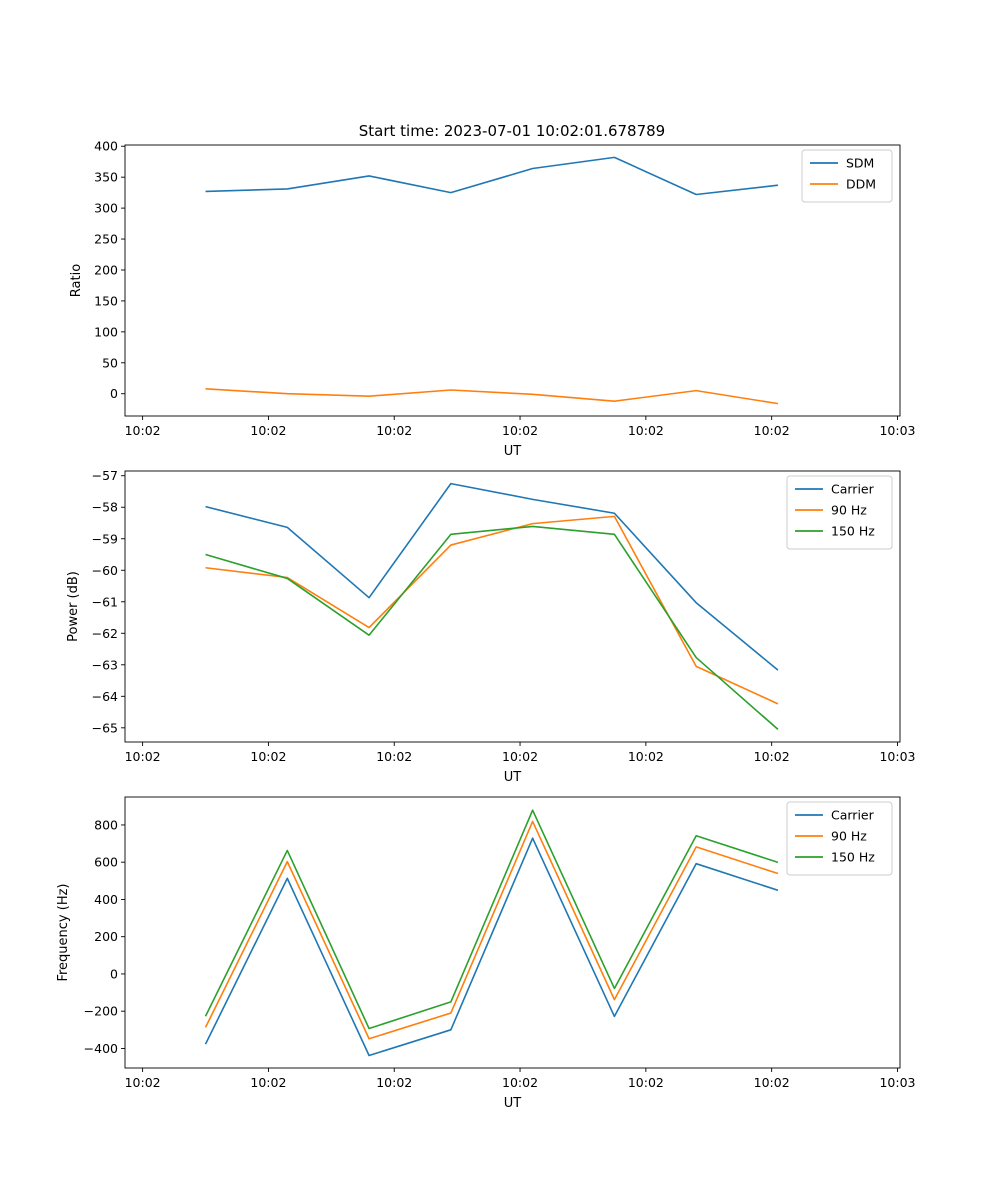 Image resolution: width=1000 pixels, height=1200 pixels. I want to click on power-legend-label-1: 90 Hz, so click(849, 510).